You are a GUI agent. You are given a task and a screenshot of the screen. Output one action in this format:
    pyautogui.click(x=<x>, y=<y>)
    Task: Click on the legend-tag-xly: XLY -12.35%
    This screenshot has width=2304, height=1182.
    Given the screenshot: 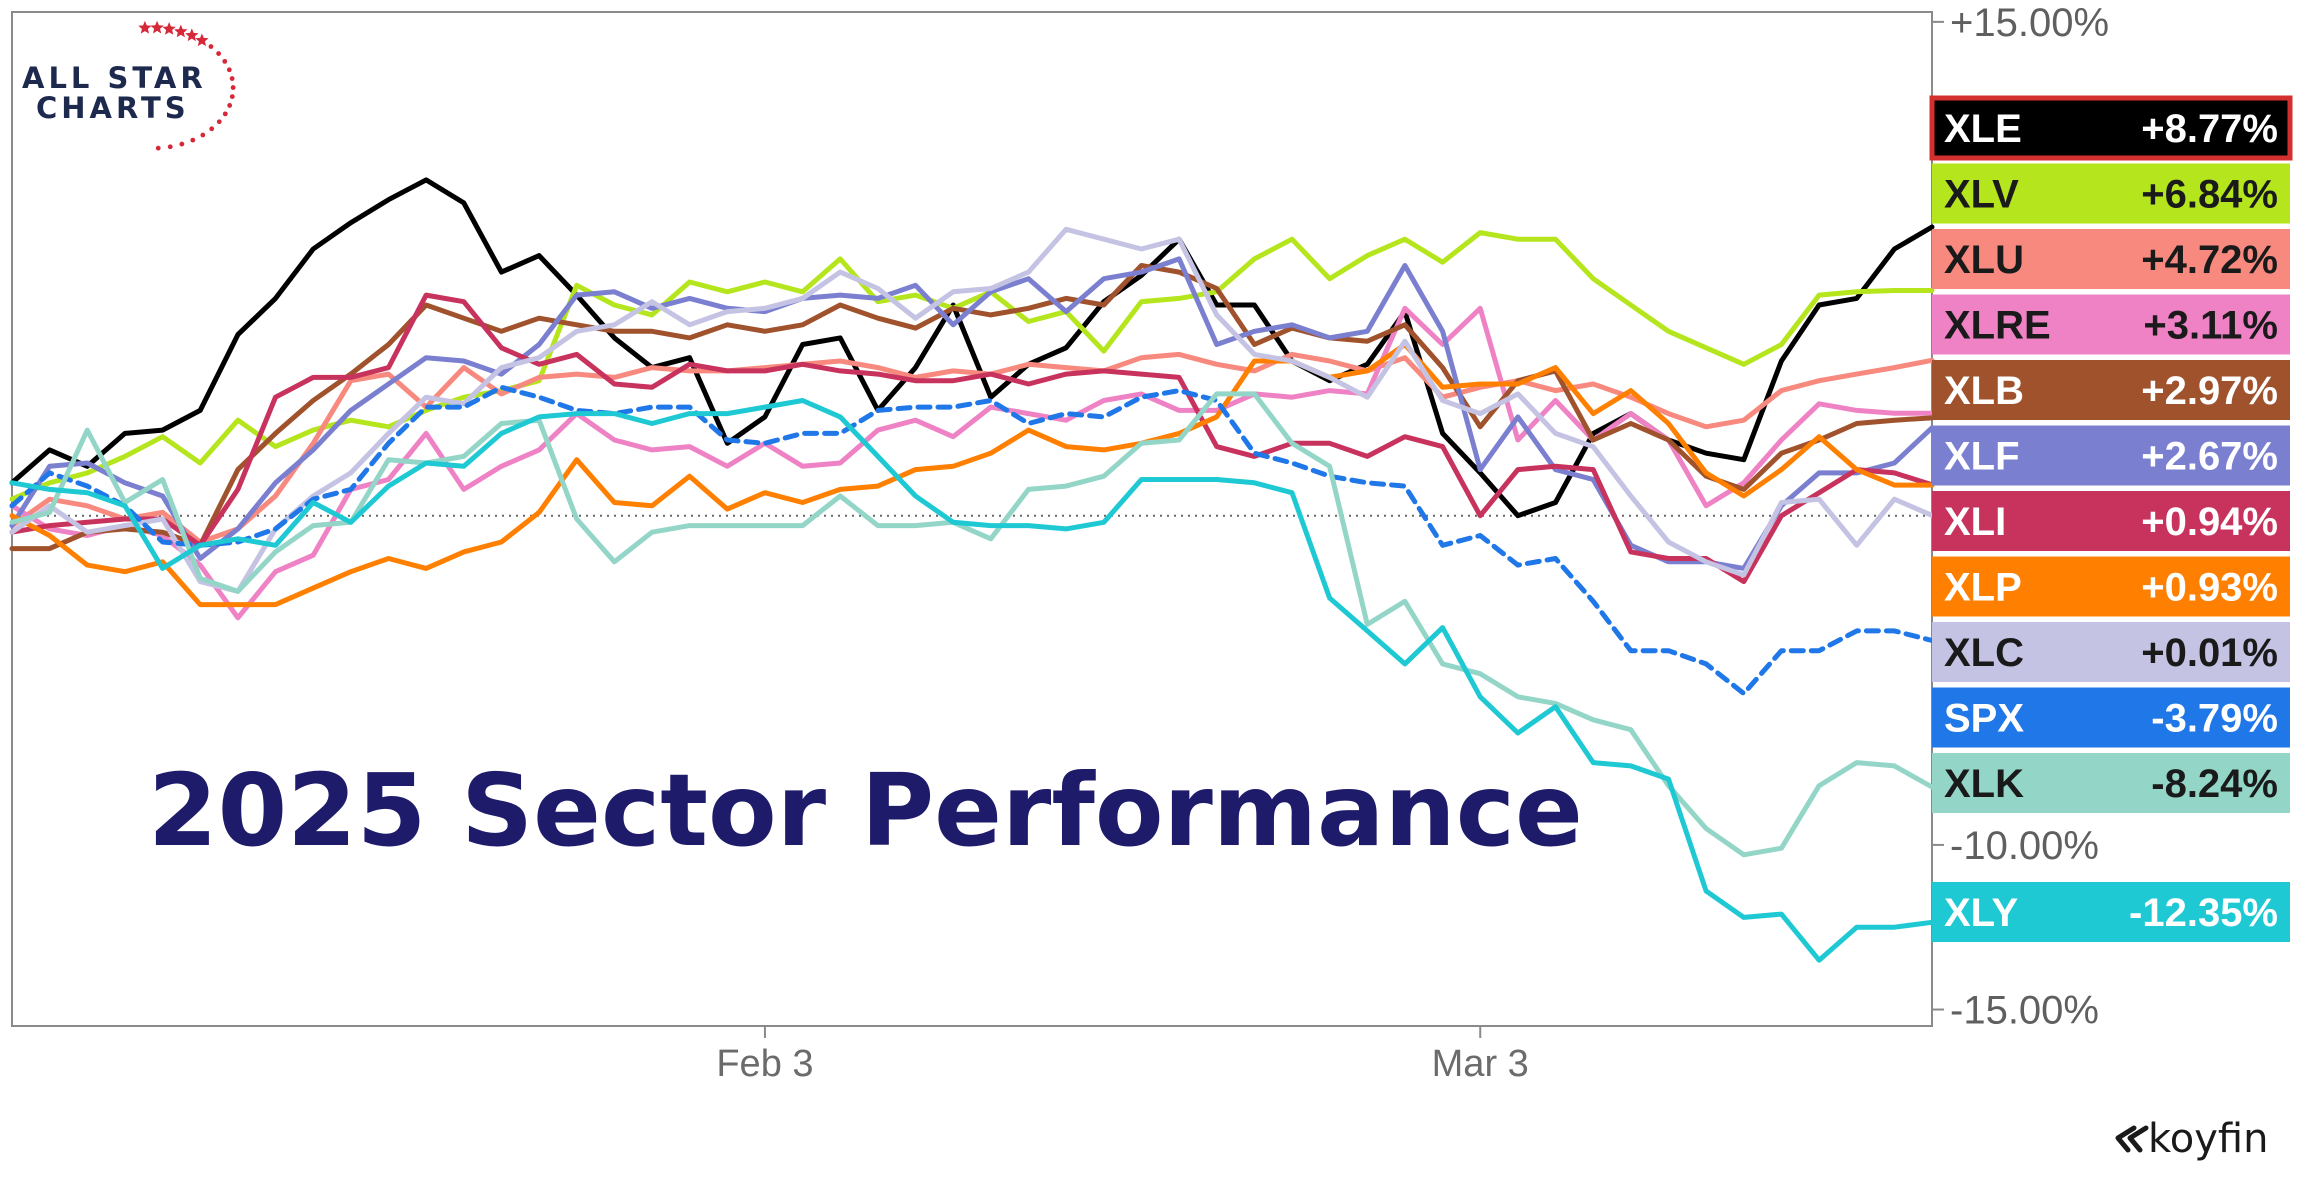 What is the action you would take?
    pyautogui.click(x=2111, y=912)
    